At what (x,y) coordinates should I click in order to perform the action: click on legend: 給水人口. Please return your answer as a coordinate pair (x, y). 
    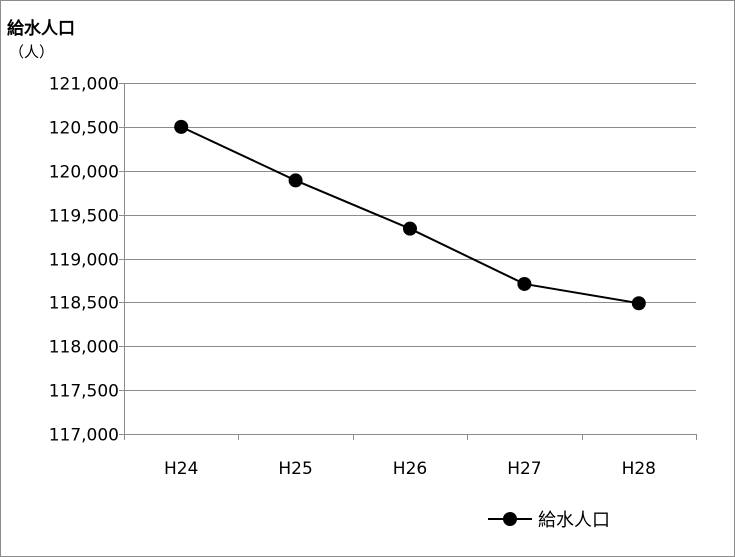
    Looking at the image, I should click on (548, 519).